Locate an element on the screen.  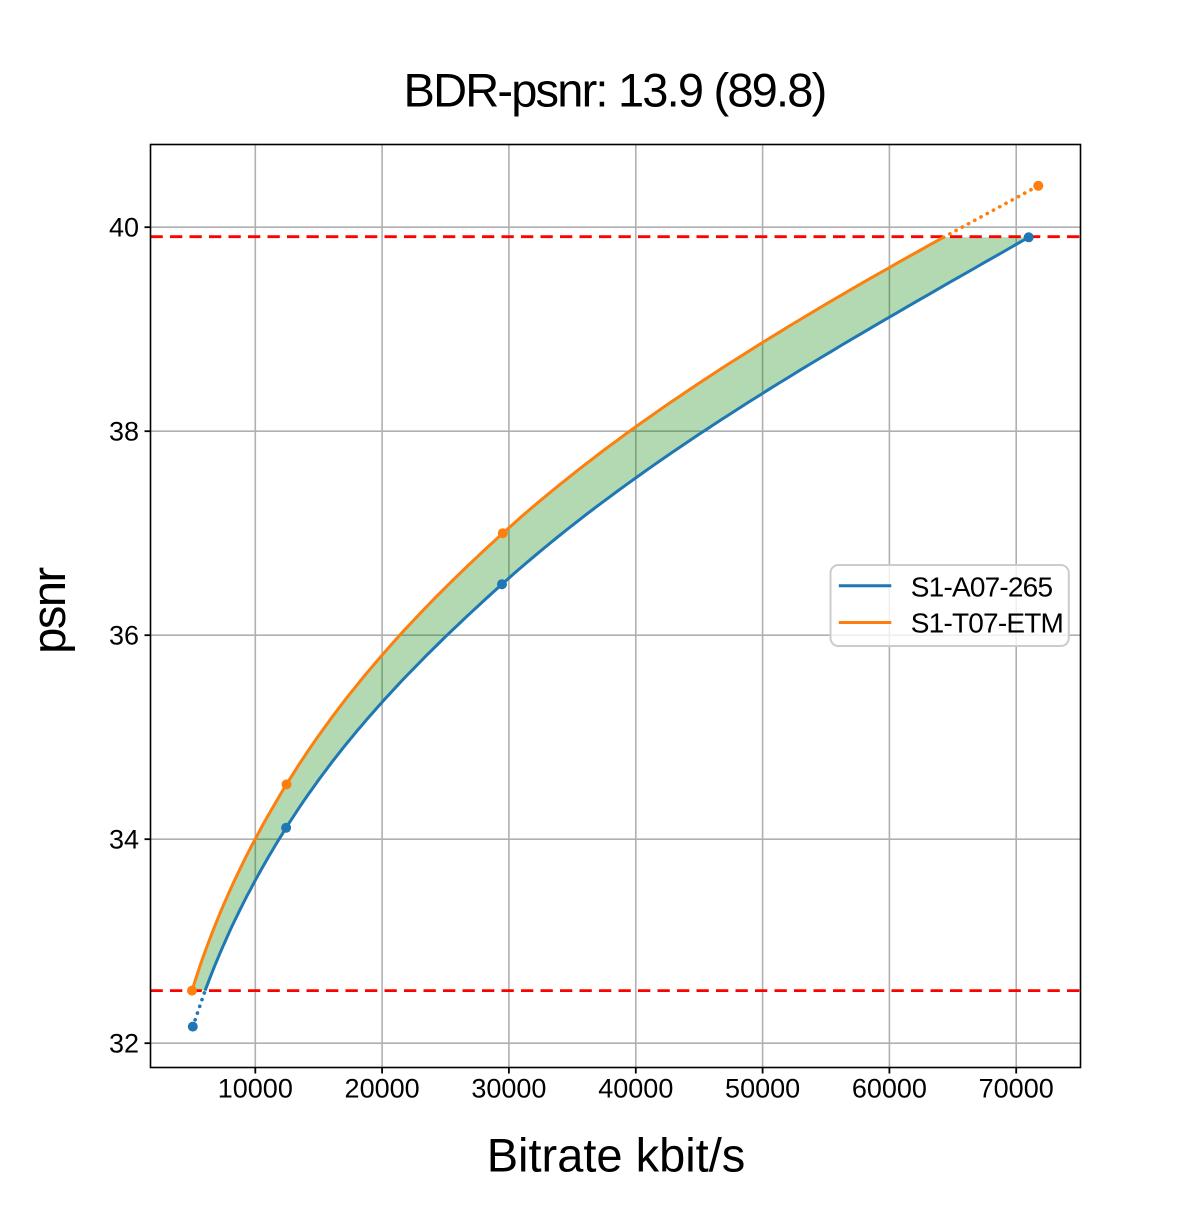
svg-text: psnr is located at coordinates (48, 610).